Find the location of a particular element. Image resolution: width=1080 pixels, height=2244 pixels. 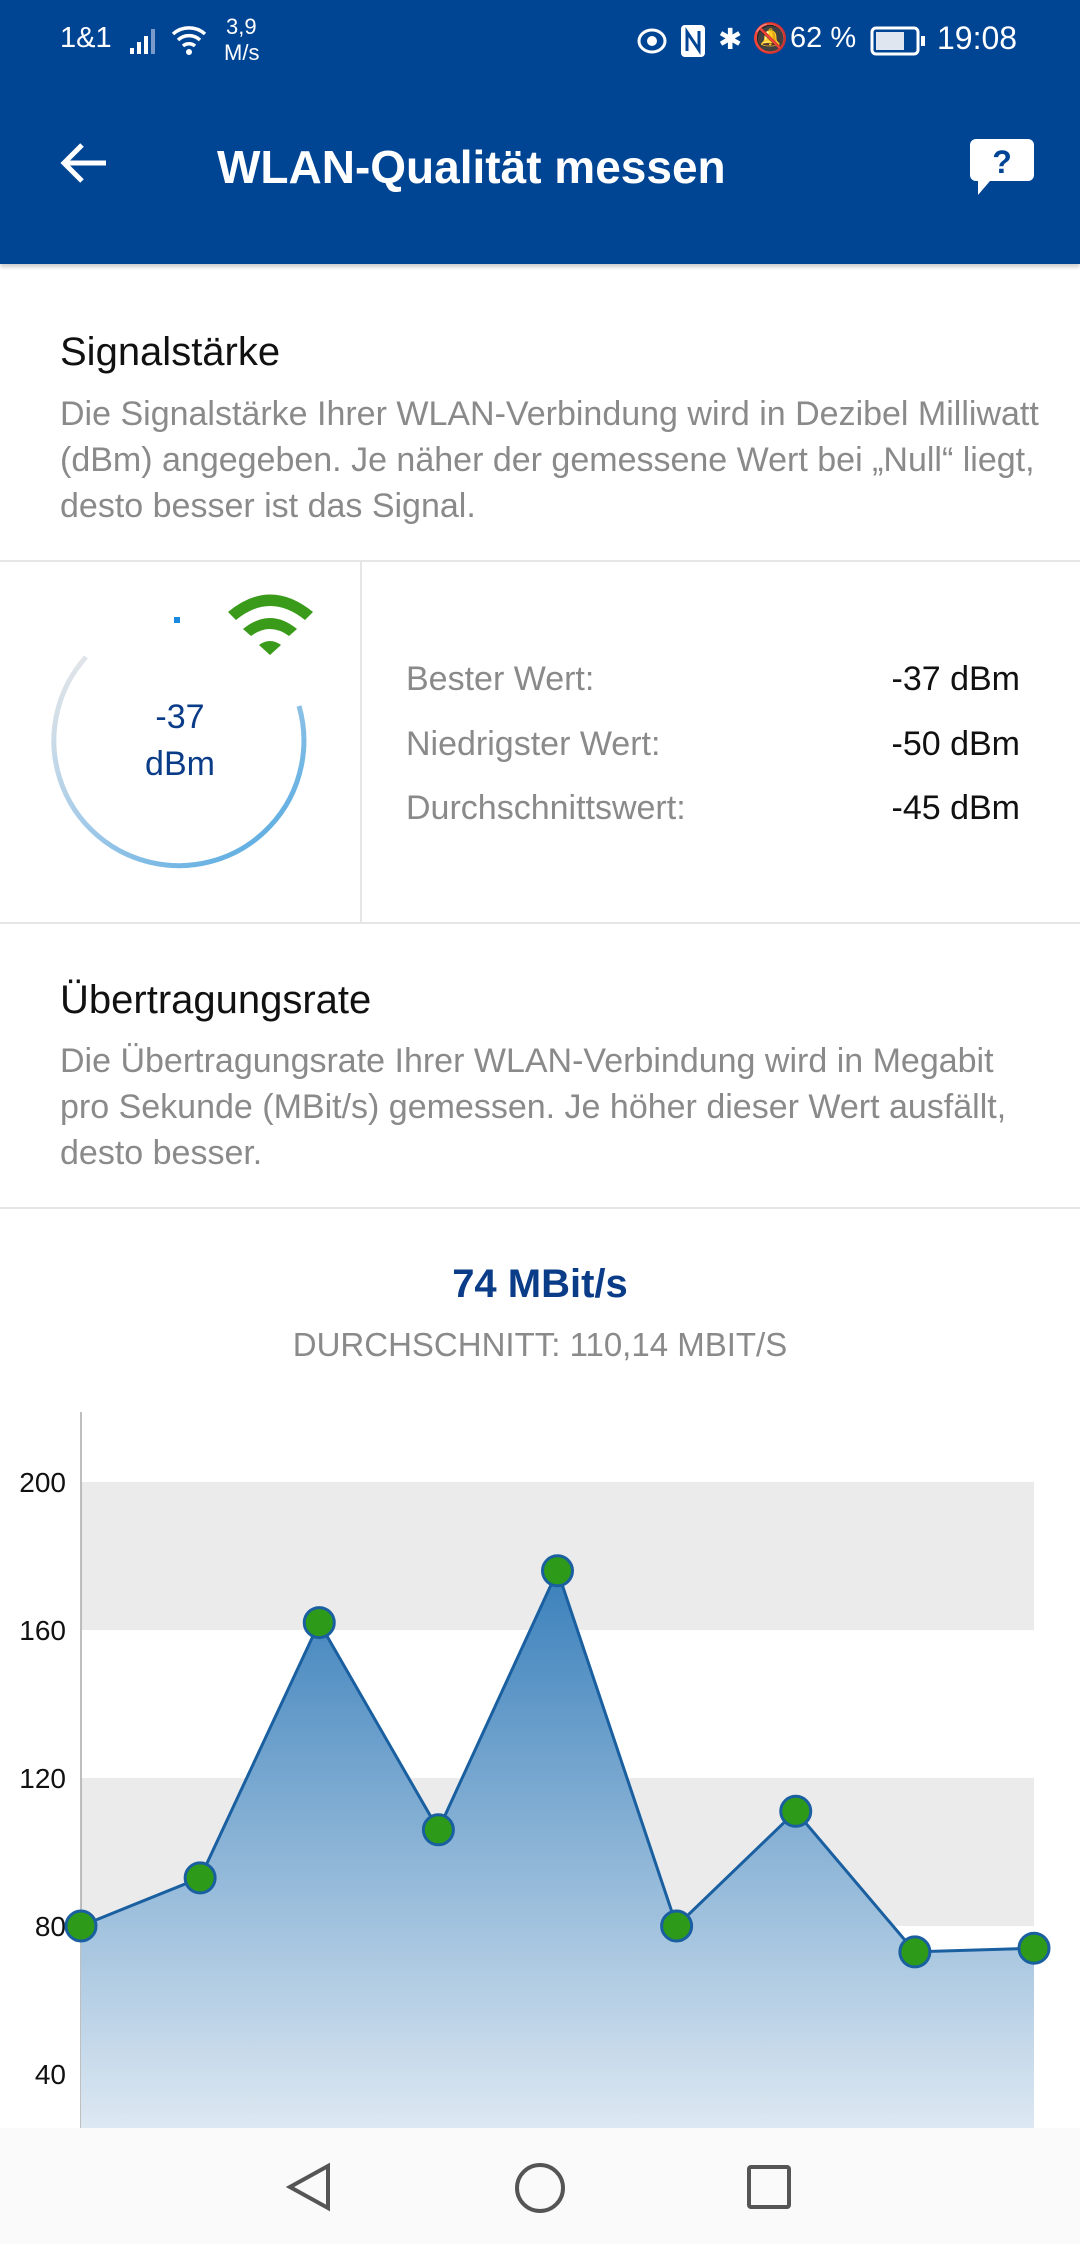

y-tick-label: 160 is located at coordinates (42, 1630).